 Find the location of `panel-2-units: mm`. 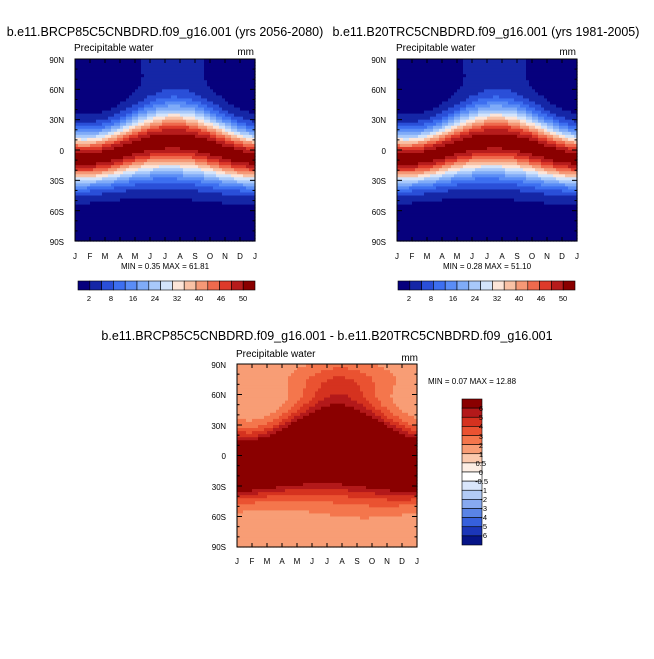

panel-2-units: mm is located at coordinates (567, 52).